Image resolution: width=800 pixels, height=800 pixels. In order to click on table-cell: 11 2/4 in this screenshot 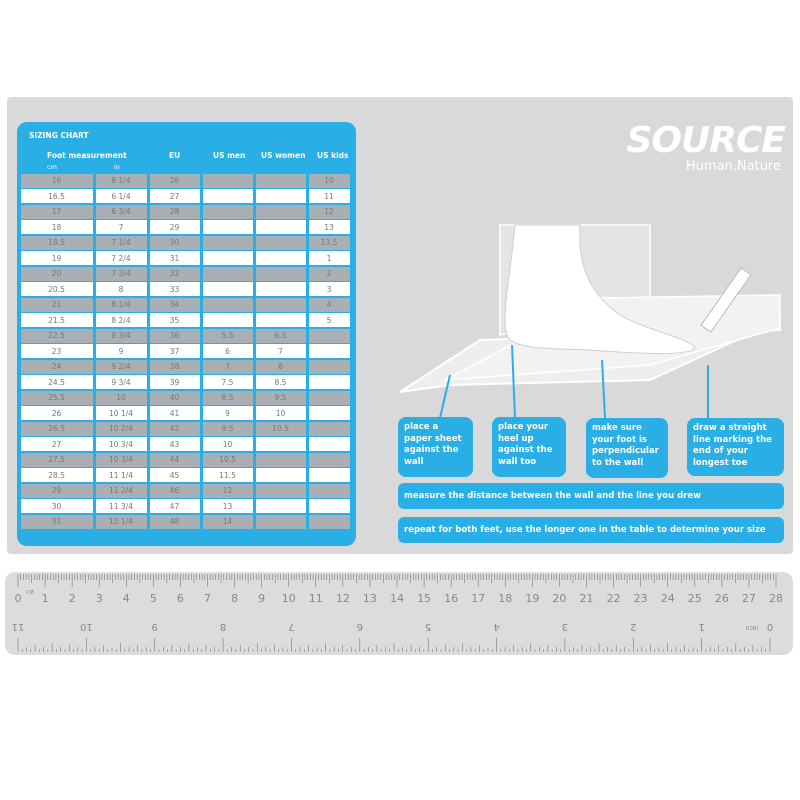, I will do `click(121, 490)`.